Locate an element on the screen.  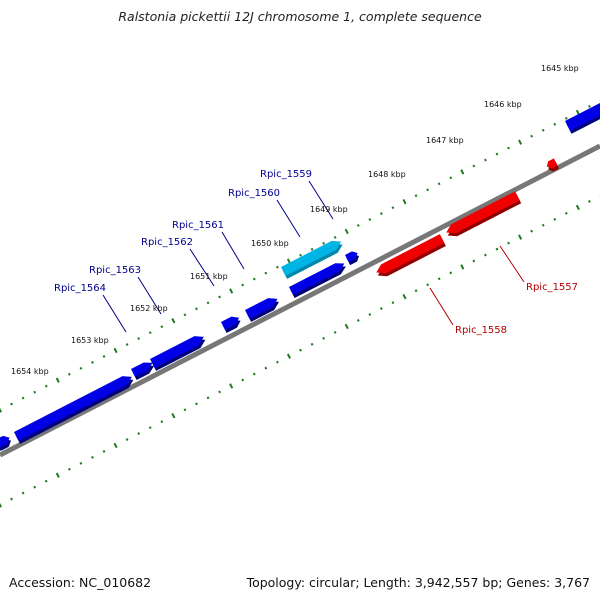
gene-label-rpic-1564: Rpic_1564 is located at coordinates (80, 288).